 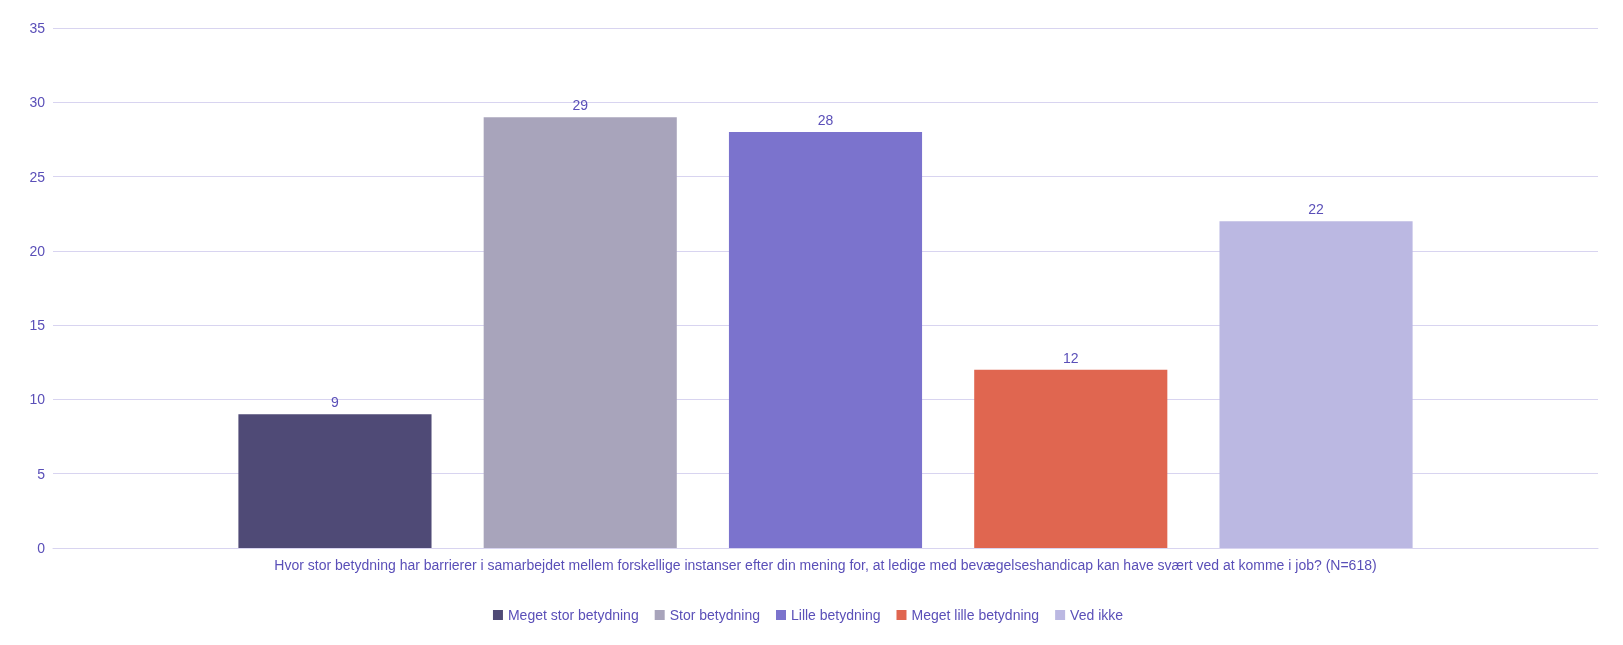 I want to click on data-label: 29, so click(x=580, y=105).